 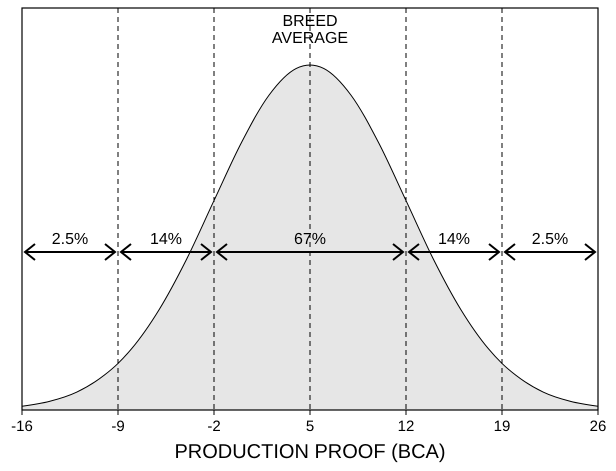 What do you see at coordinates (22, 426) in the screenshot?
I see `x-tick-label: -16` at bounding box center [22, 426].